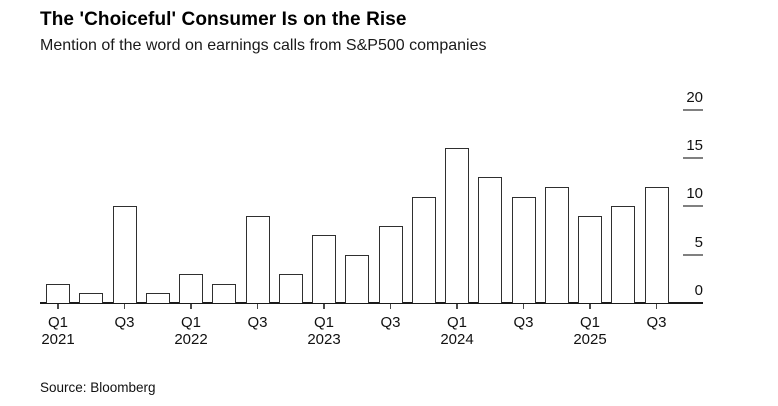  Describe the element at coordinates (523, 249) in the screenshot. I see `bar-q3-2024` at that location.